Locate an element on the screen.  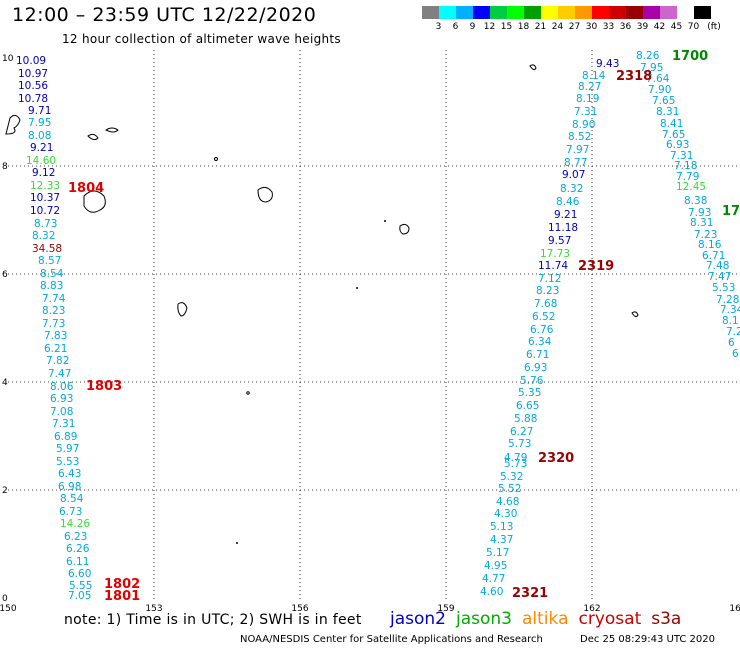
legend-label: 18 is located at coordinates (523, 27).